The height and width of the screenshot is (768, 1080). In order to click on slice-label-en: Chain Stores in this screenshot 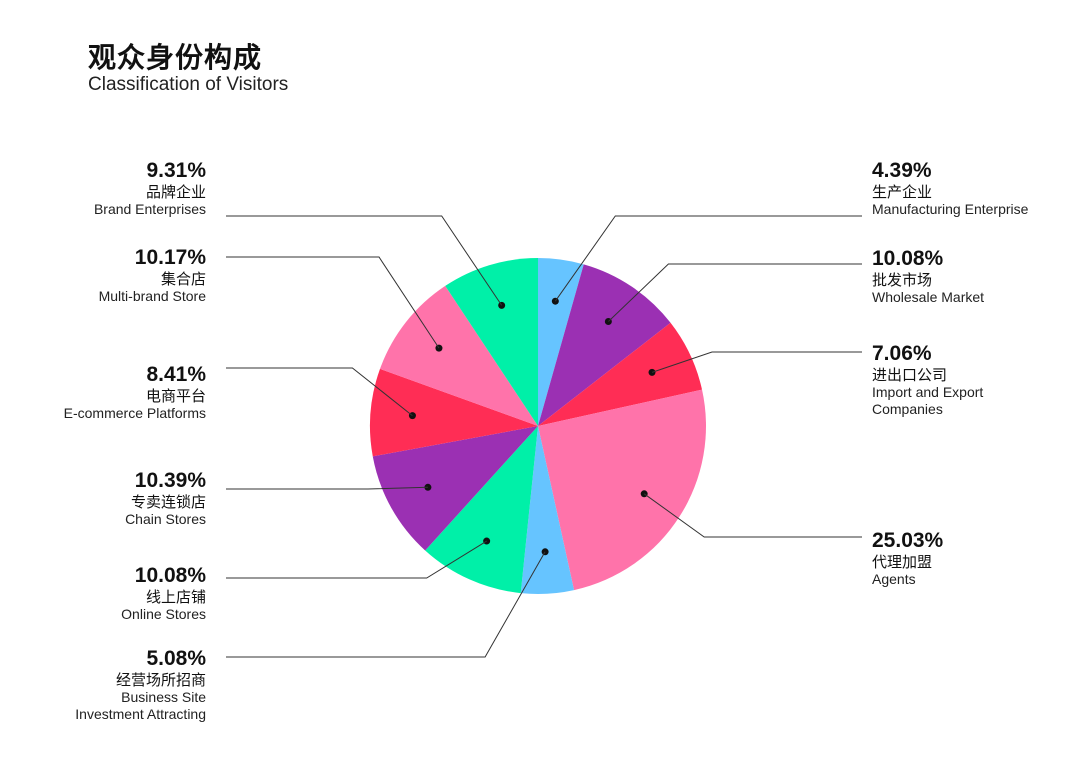, I will do `click(165, 519)`.